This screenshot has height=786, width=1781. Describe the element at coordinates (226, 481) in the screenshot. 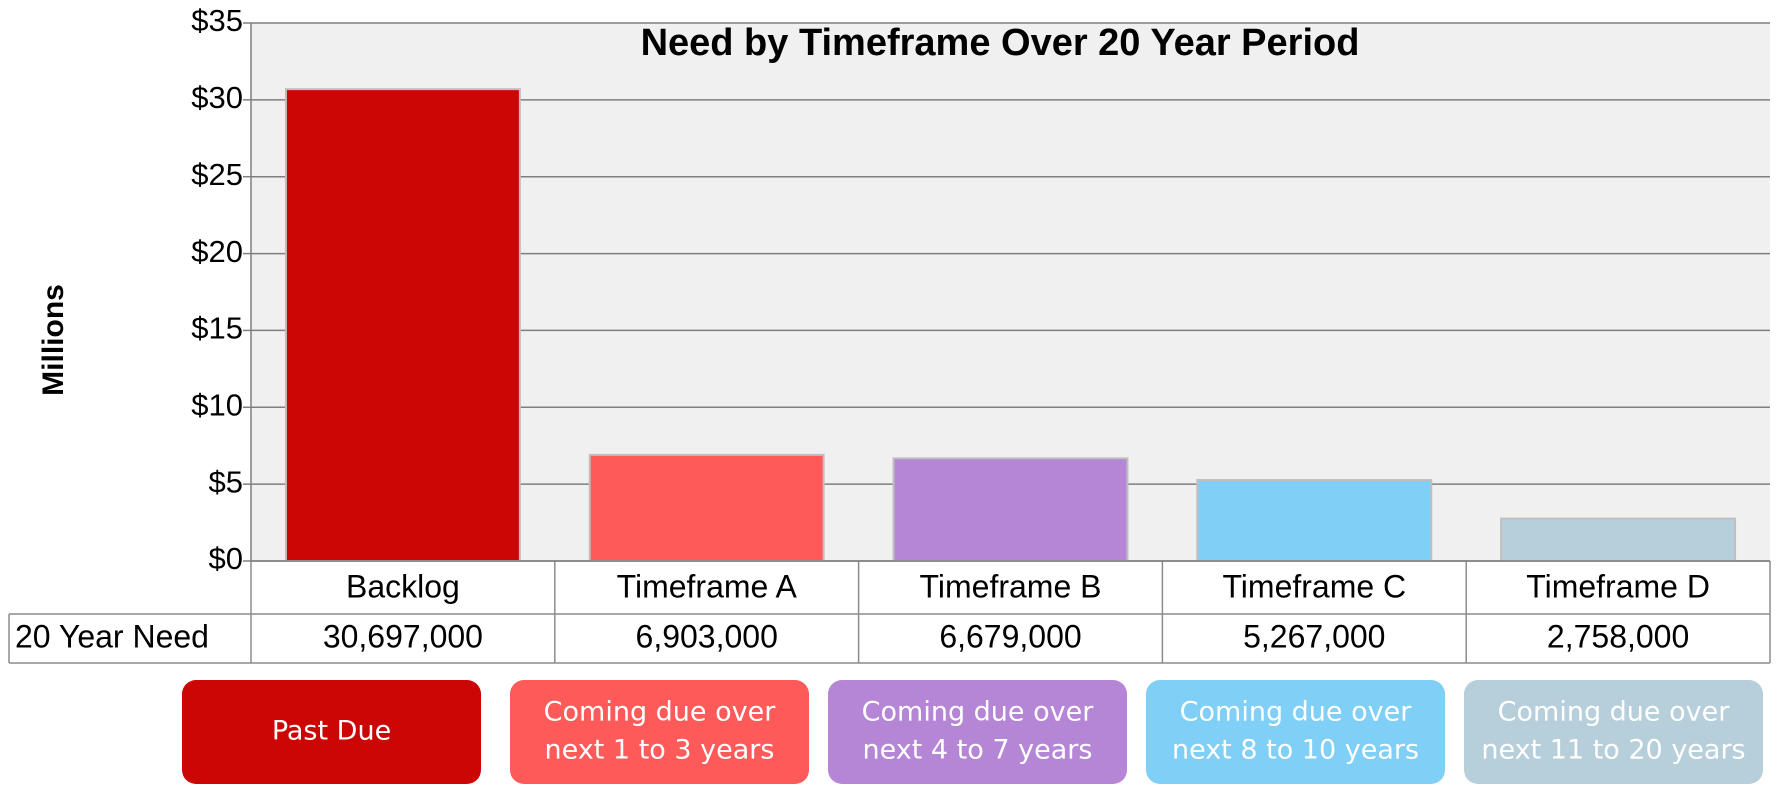

I see `y-tick-label: $5` at that location.